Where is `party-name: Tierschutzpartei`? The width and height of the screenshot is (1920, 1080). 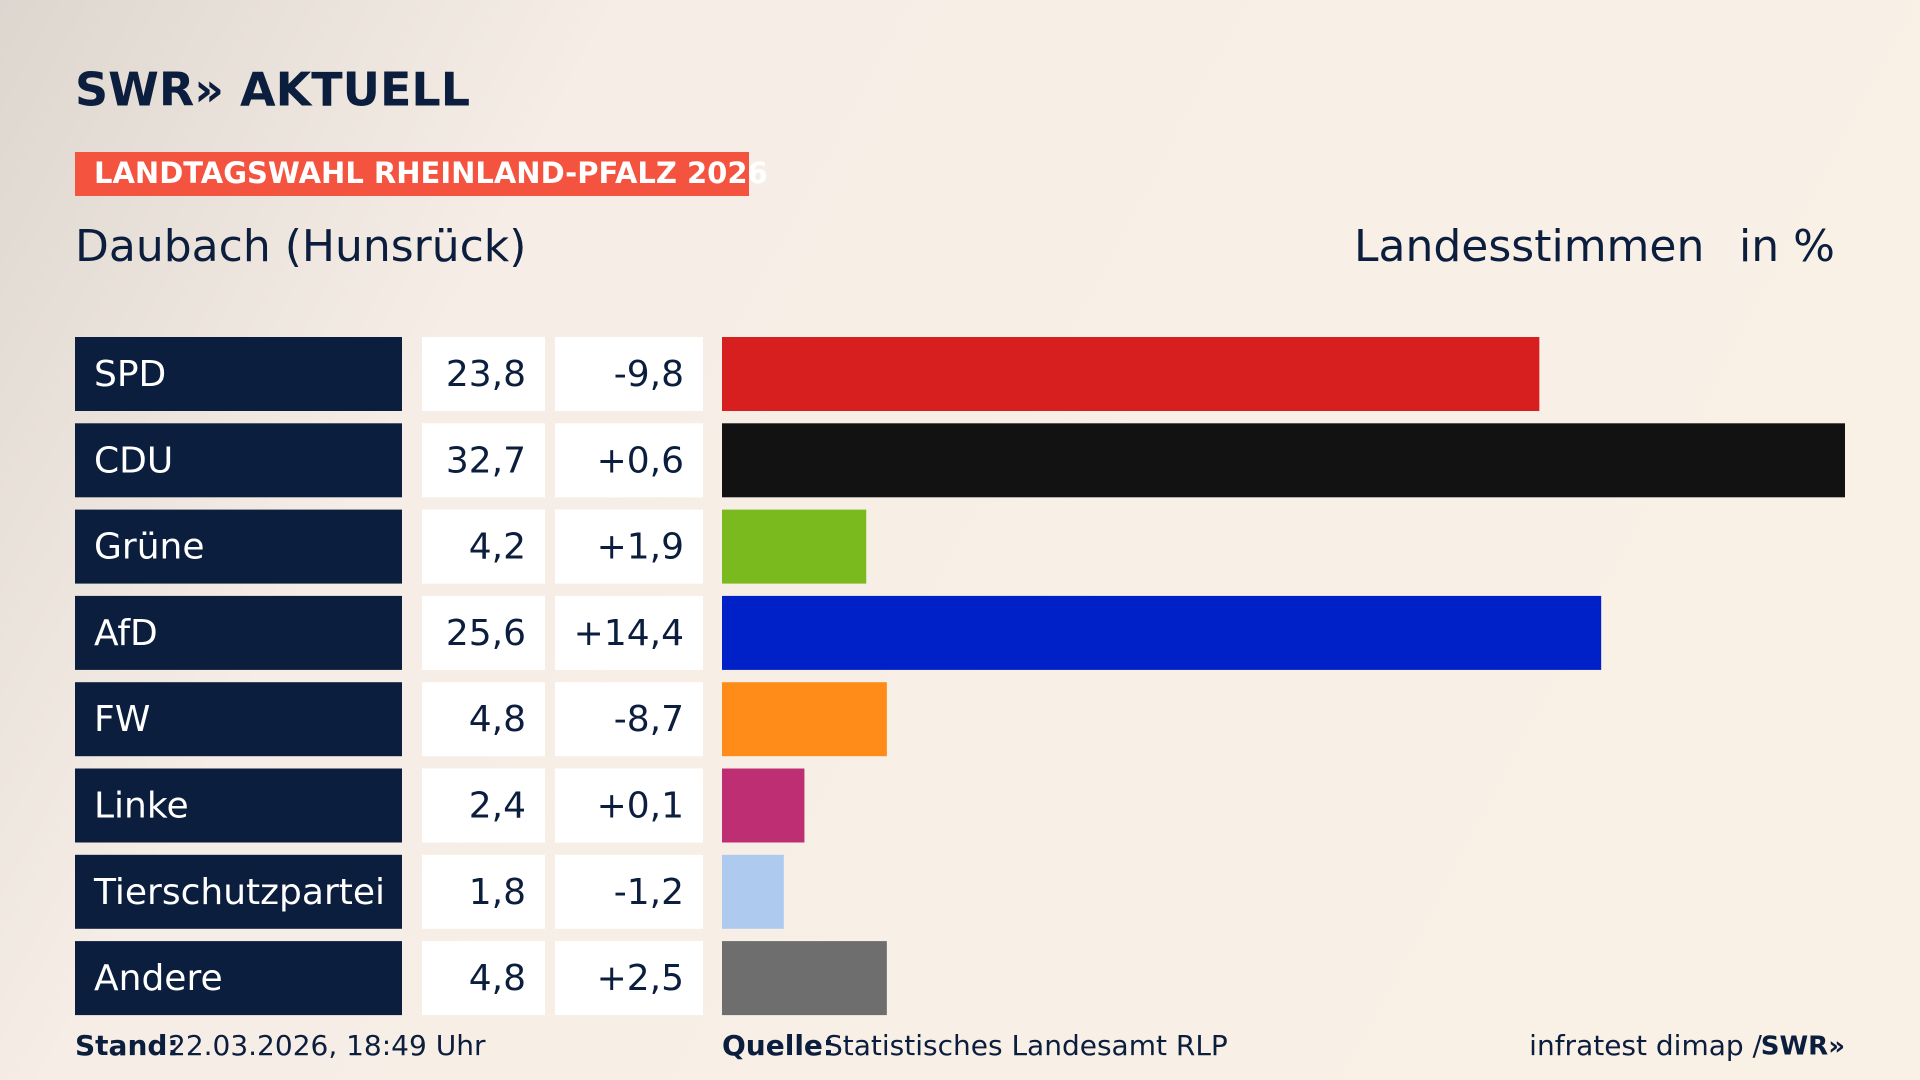
party-name: Tierschutzpartei is located at coordinates (239, 892).